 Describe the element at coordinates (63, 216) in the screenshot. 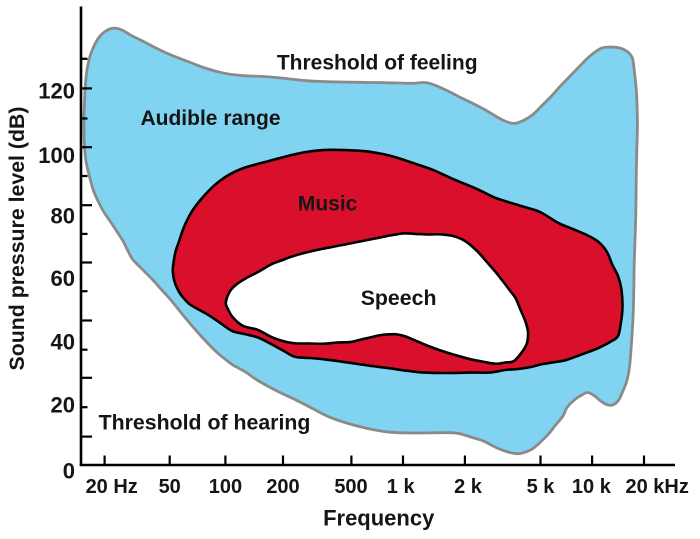

I see `svg-text: 80` at that location.